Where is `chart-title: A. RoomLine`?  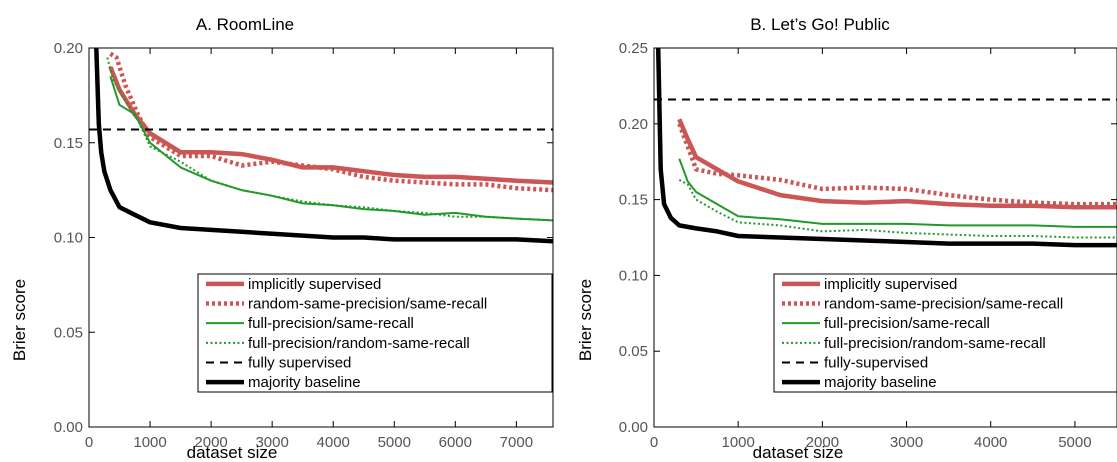 chart-title: A. RoomLine is located at coordinates (245, 24).